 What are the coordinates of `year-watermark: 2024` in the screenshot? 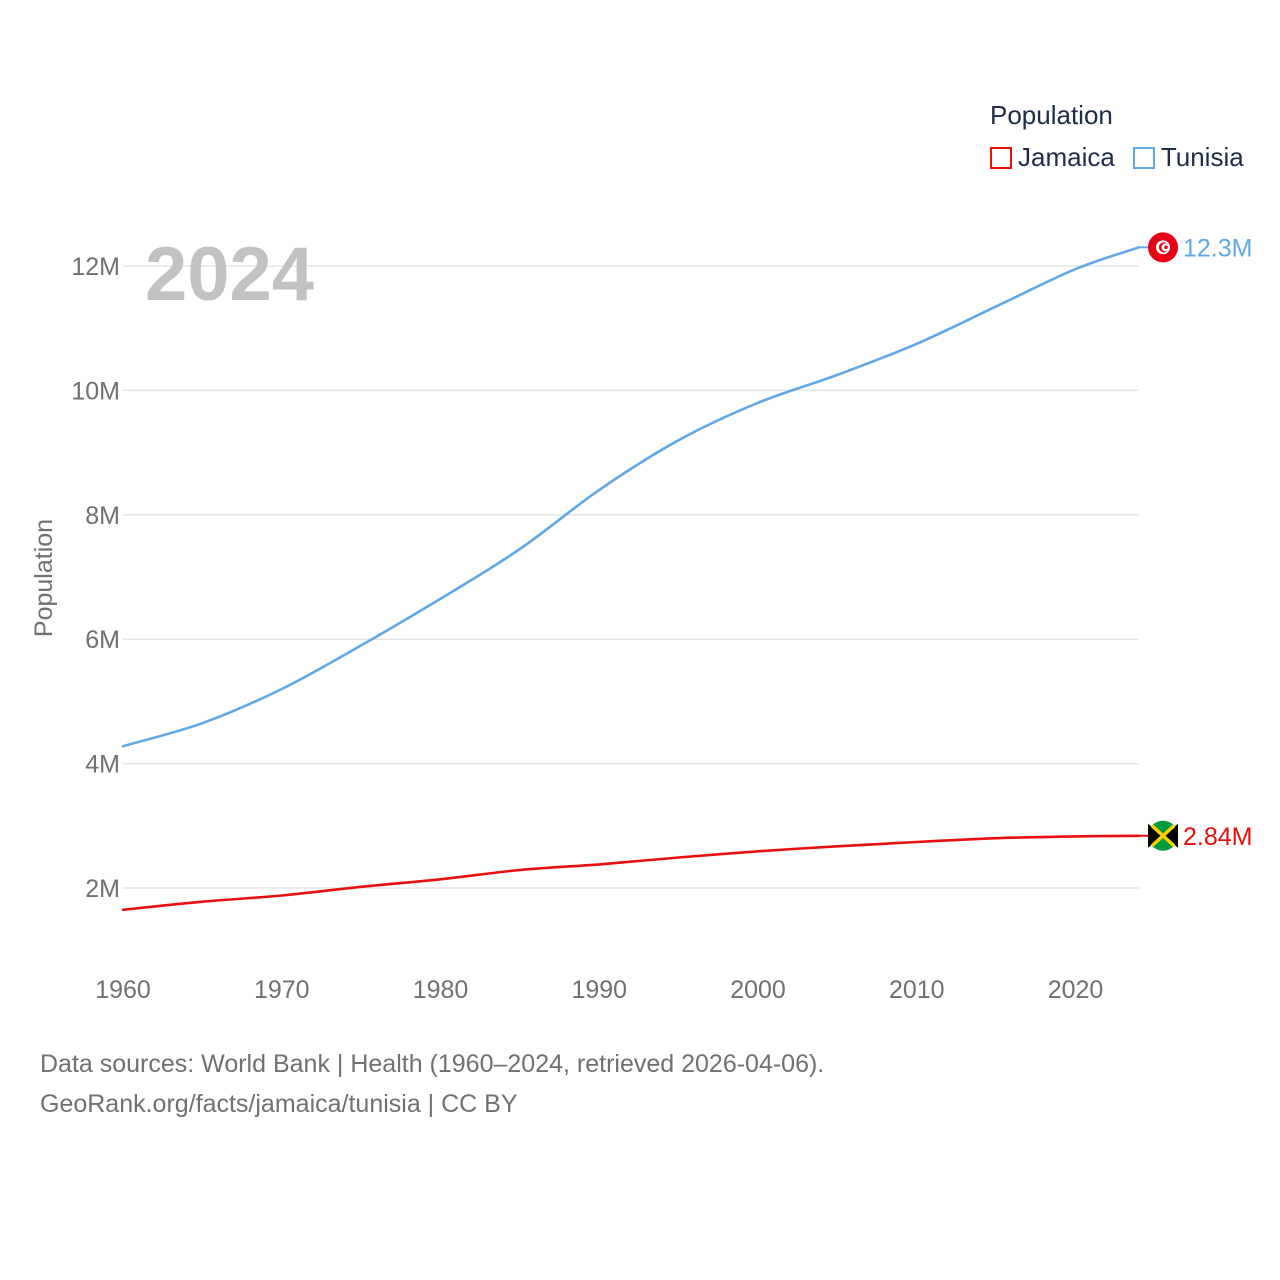 It's located at (229, 274).